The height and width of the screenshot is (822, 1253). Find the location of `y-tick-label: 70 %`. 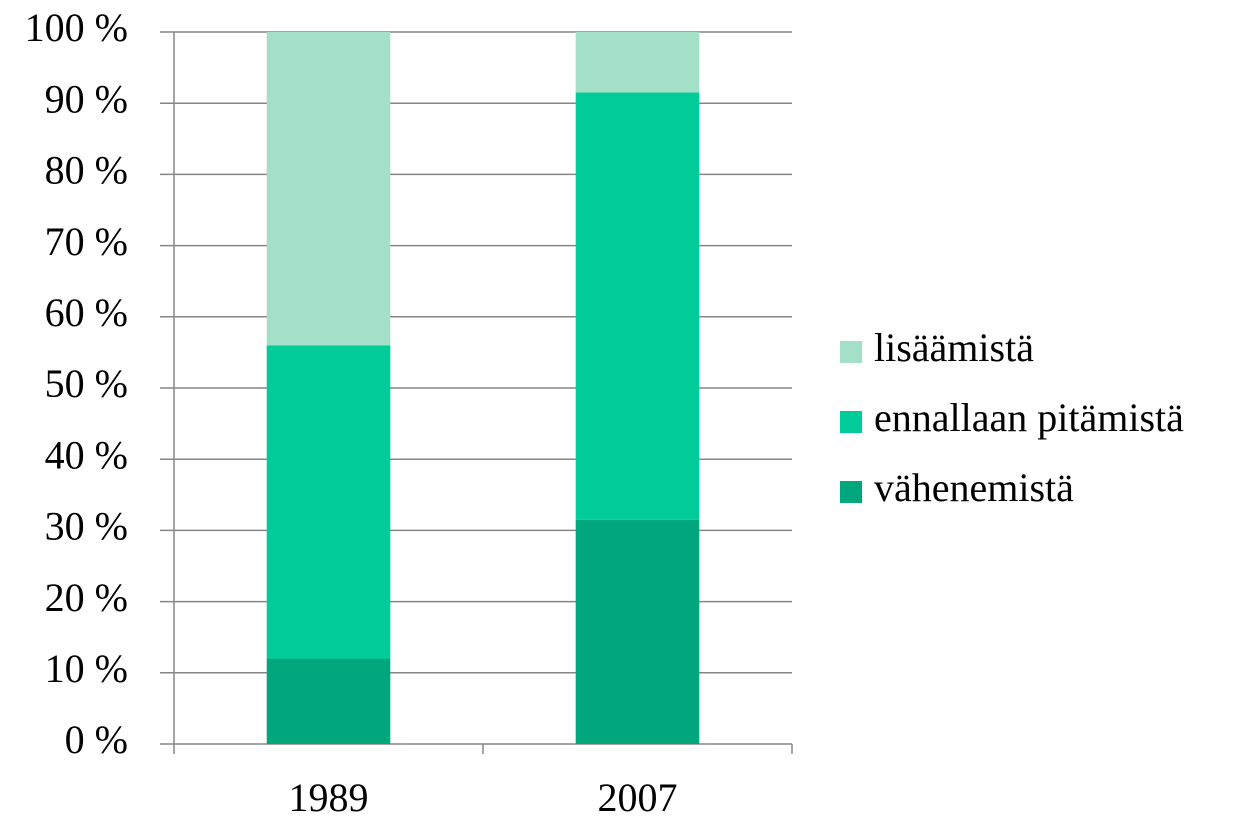

y-tick-label: 70 % is located at coordinates (86, 241).